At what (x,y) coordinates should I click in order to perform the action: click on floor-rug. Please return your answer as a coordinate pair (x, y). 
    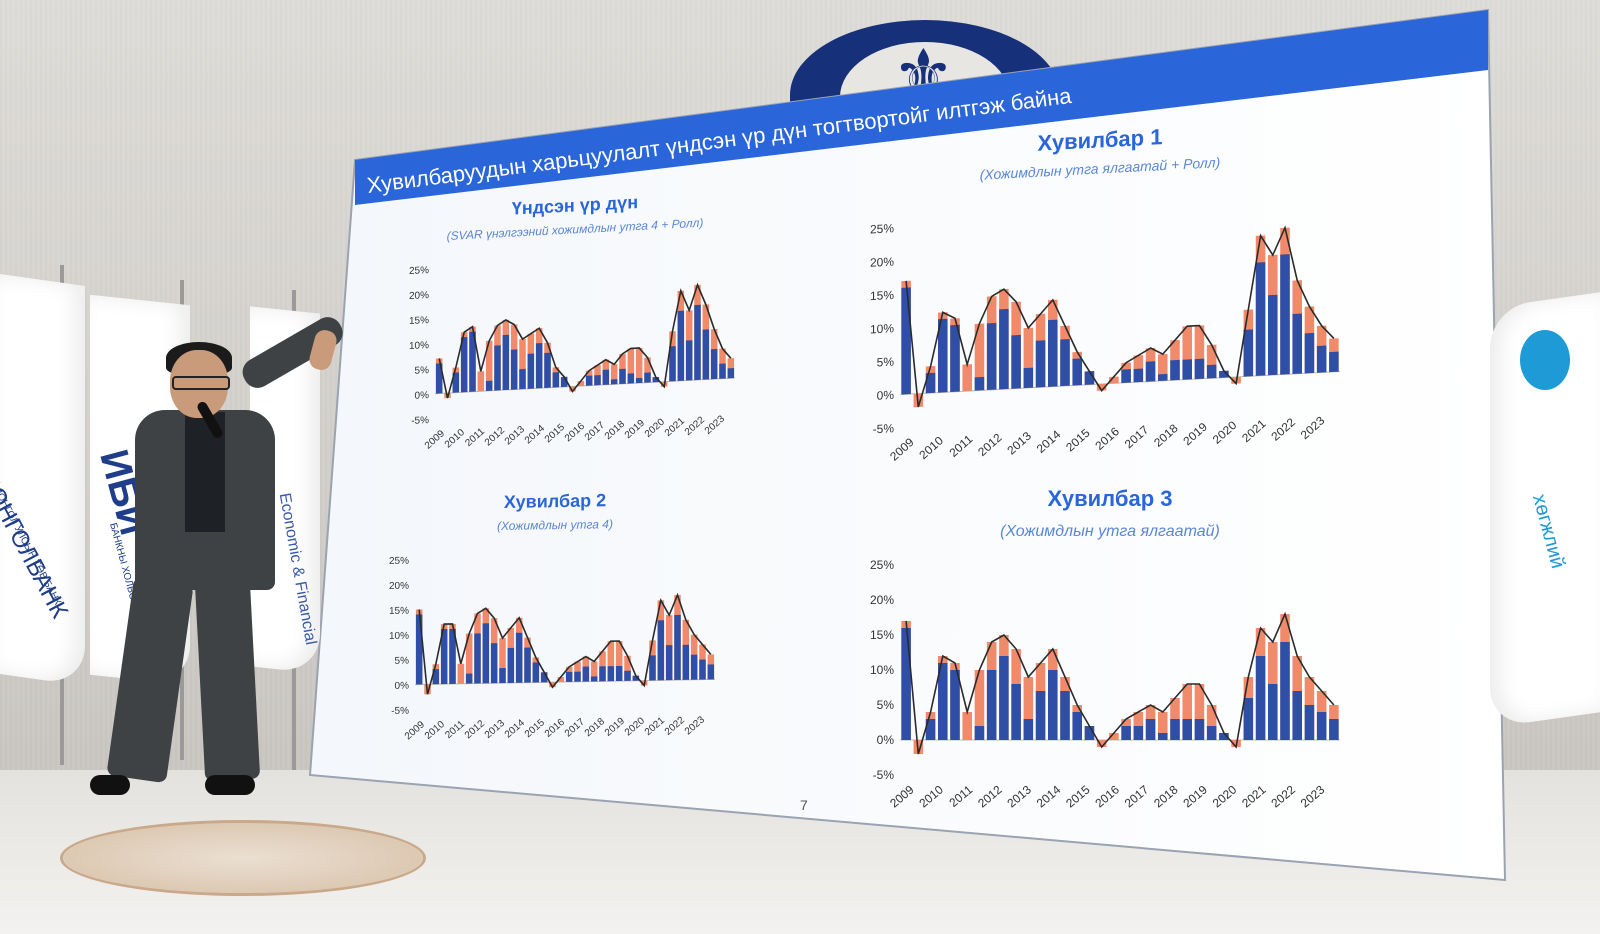
    Looking at the image, I should click on (243, 858).